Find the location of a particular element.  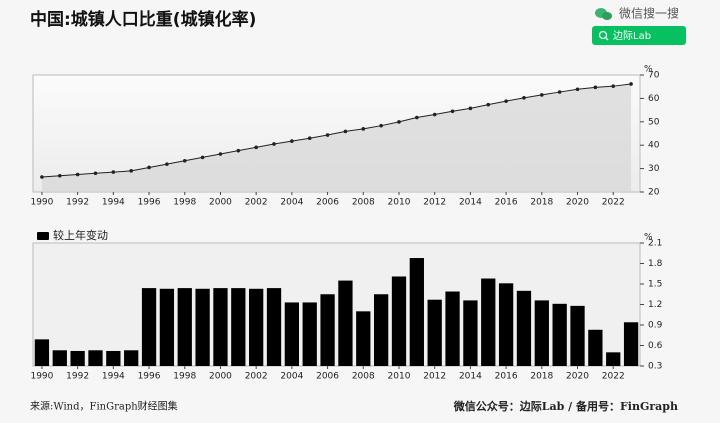

y-tick-label: 30 is located at coordinates (654, 169).